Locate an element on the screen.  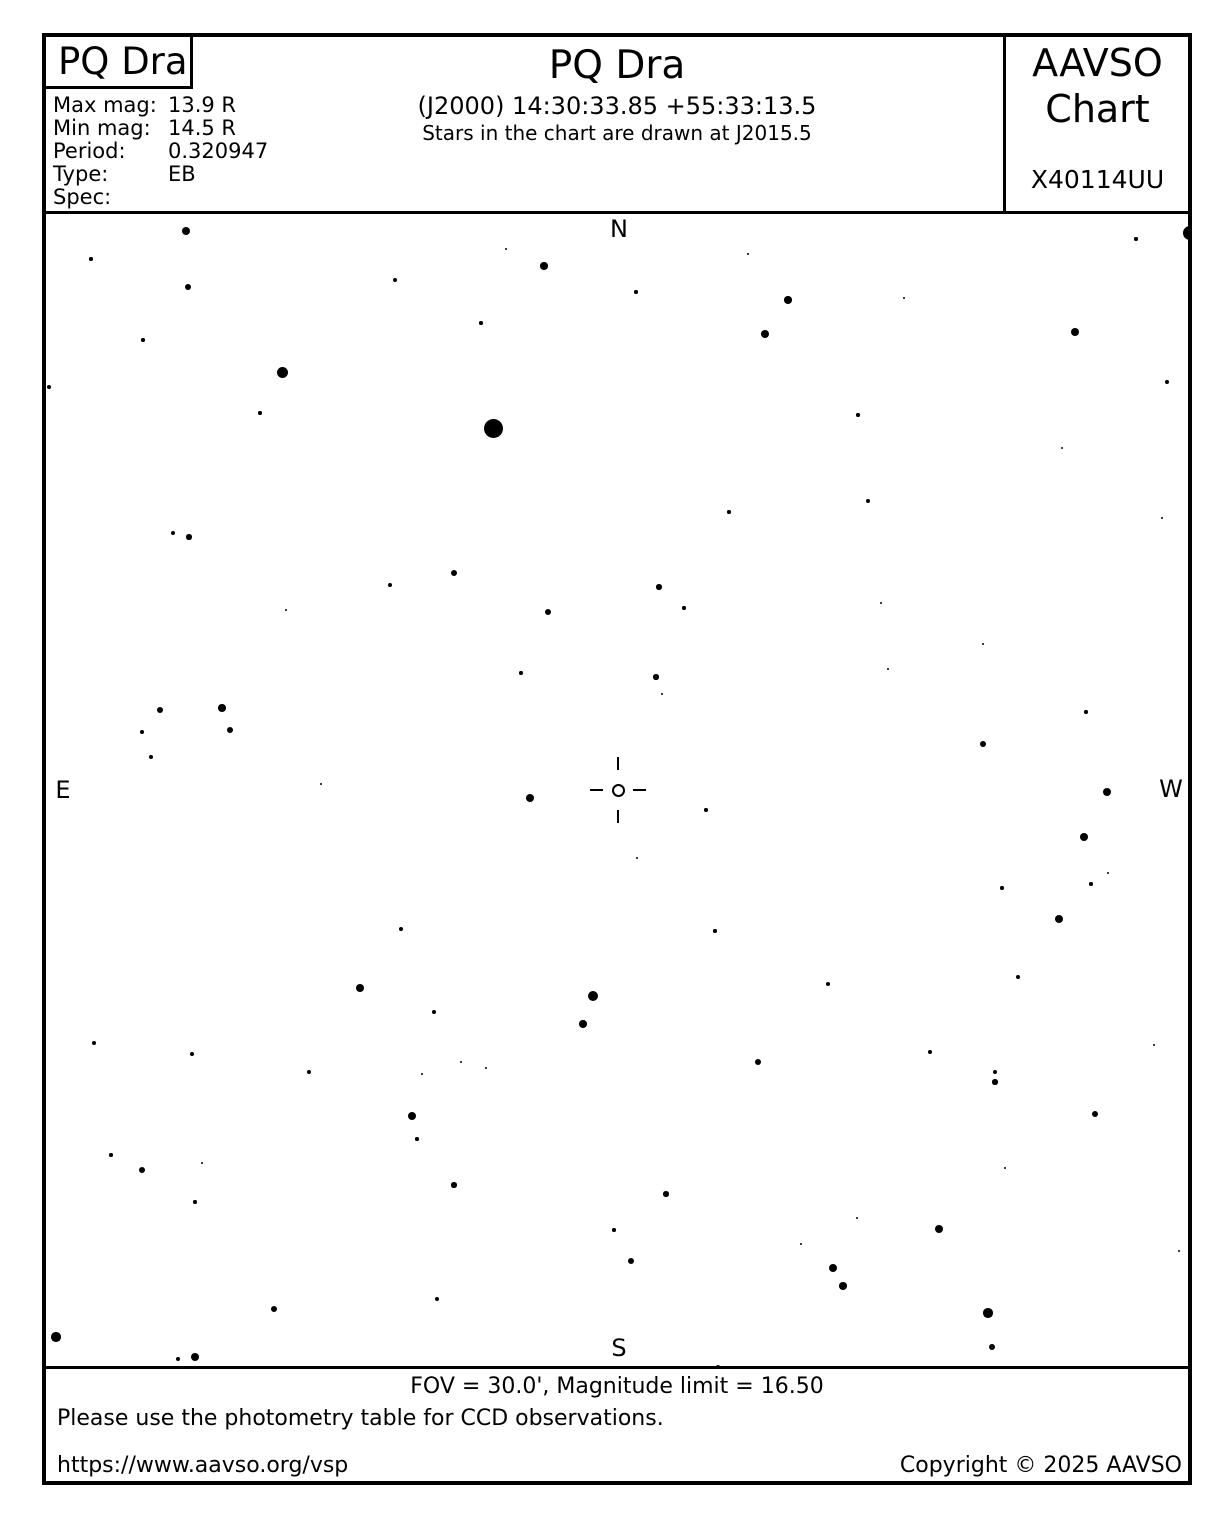
org-box: AAVSO Chart X40114UU is located at coordinates (1097, 122).